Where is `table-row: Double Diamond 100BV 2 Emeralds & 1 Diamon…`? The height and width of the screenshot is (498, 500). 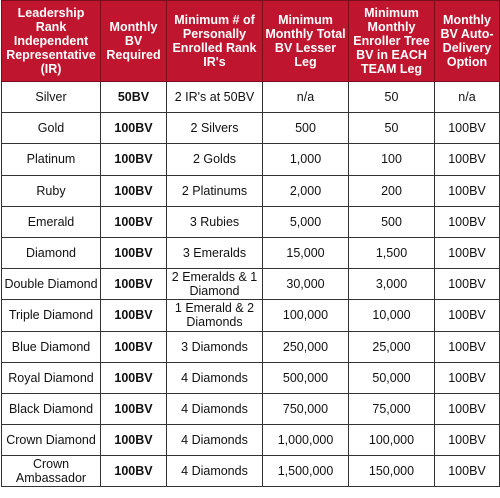
table-row: Double Diamond 100BV 2 Emeralds & 1 Diamon… is located at coordinates (250, 284).